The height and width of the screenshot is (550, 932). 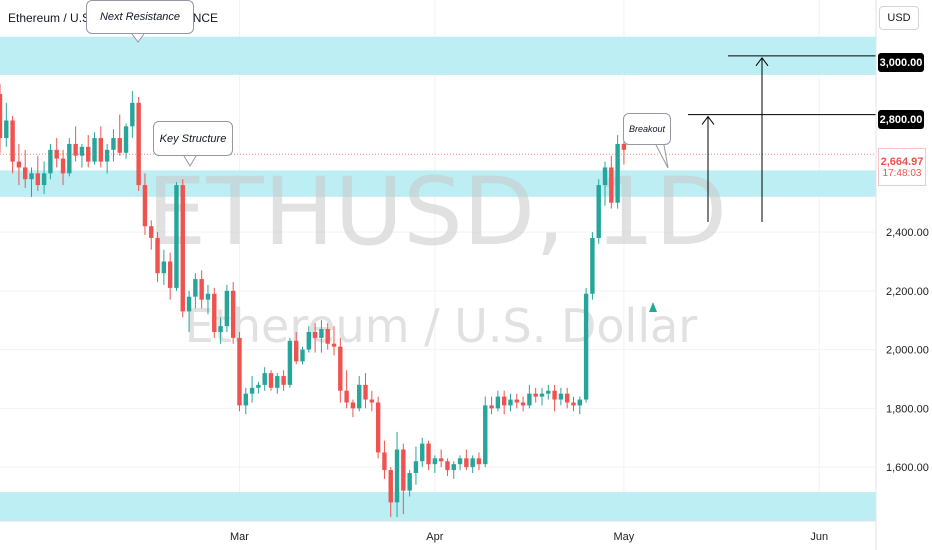 I want to click on next-resistance-callout: Next Resistance, so click(x=140, y=17).